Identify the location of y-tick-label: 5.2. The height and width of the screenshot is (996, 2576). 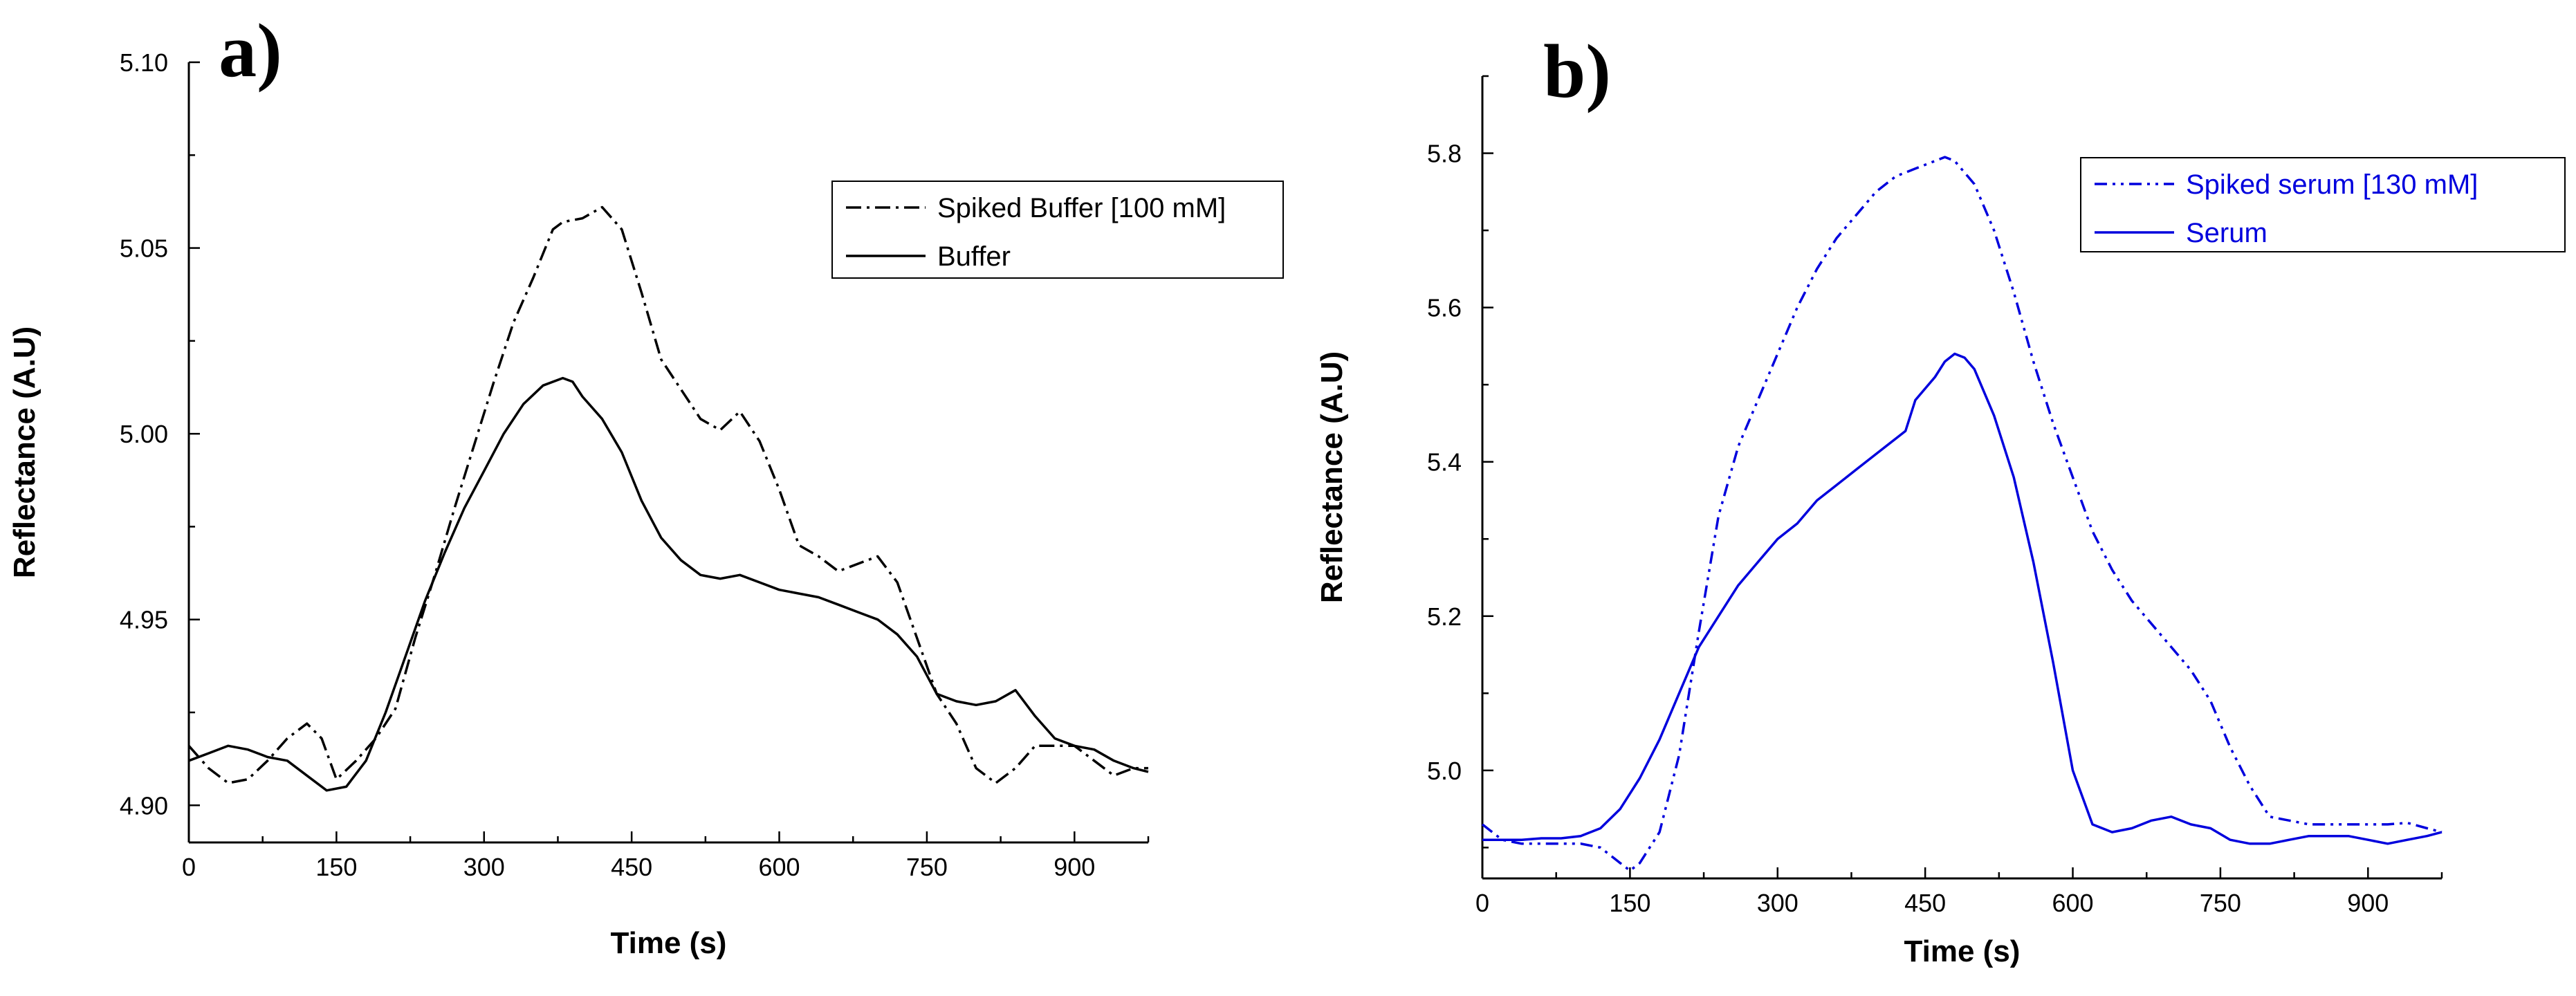
(1444, 616).